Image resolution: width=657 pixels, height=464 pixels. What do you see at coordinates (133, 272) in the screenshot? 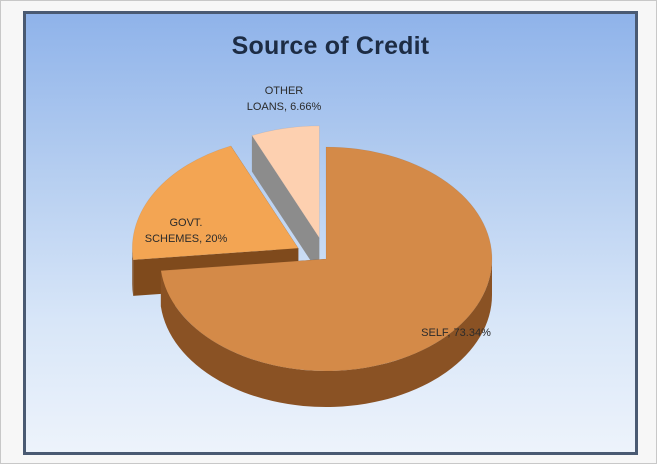
I see `slice-rim-govt-schemes` at bounding box center [133, 272].